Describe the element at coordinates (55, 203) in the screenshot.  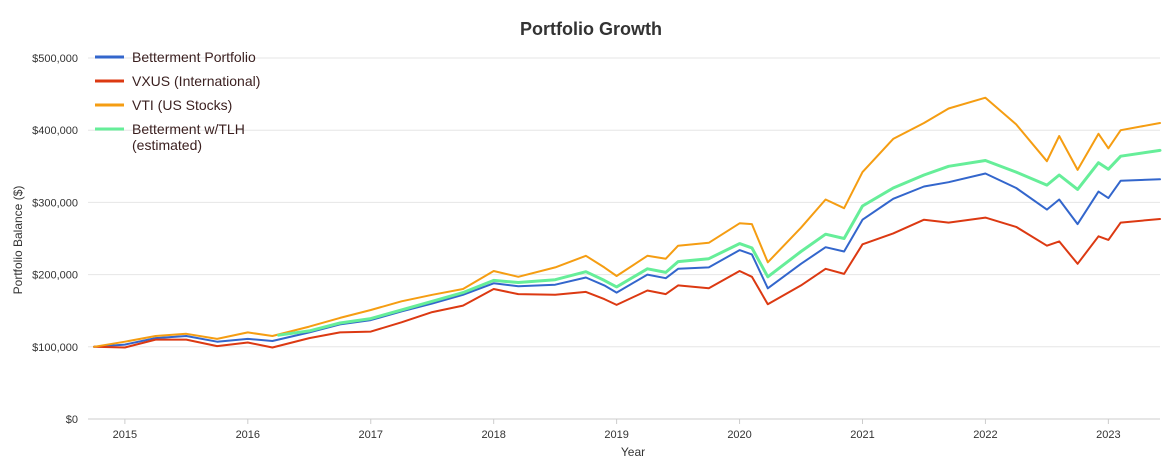
I see `y-tick-label: $300,000` at that location.